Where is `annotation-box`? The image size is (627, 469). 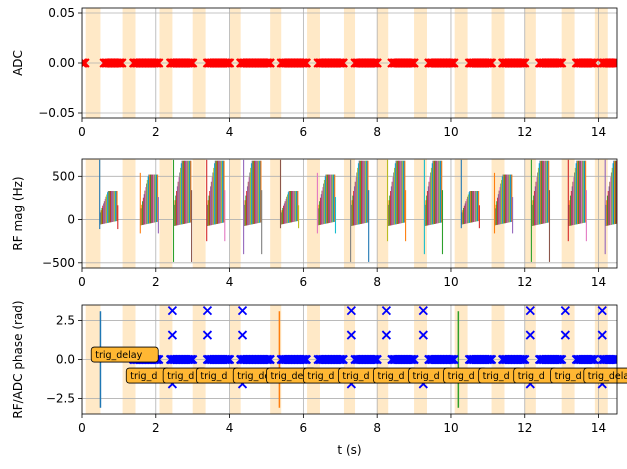 annotation-box is located at coordinates (124, 354).